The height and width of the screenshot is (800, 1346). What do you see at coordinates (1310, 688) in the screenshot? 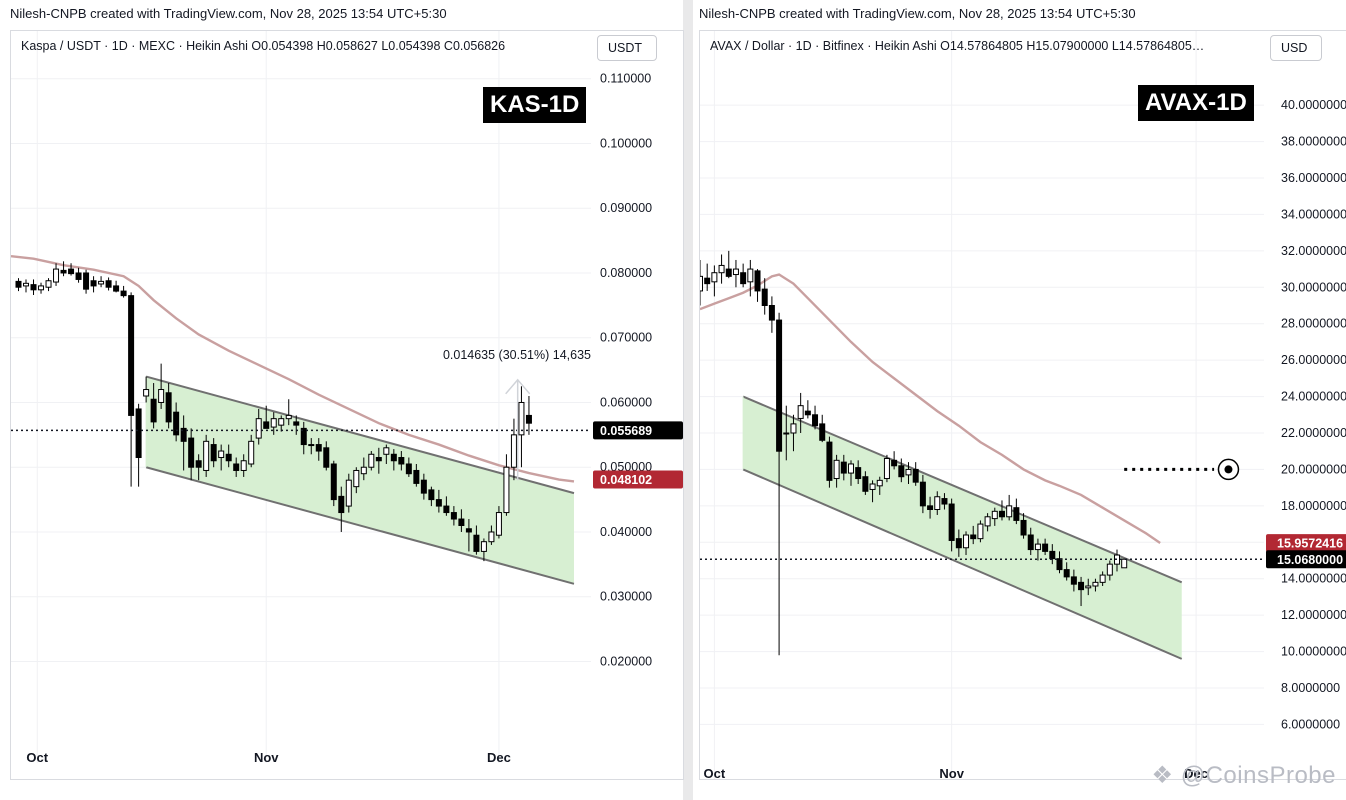
I see `y-tick-label: 8.0000000` at bounding box center [1310, 688].